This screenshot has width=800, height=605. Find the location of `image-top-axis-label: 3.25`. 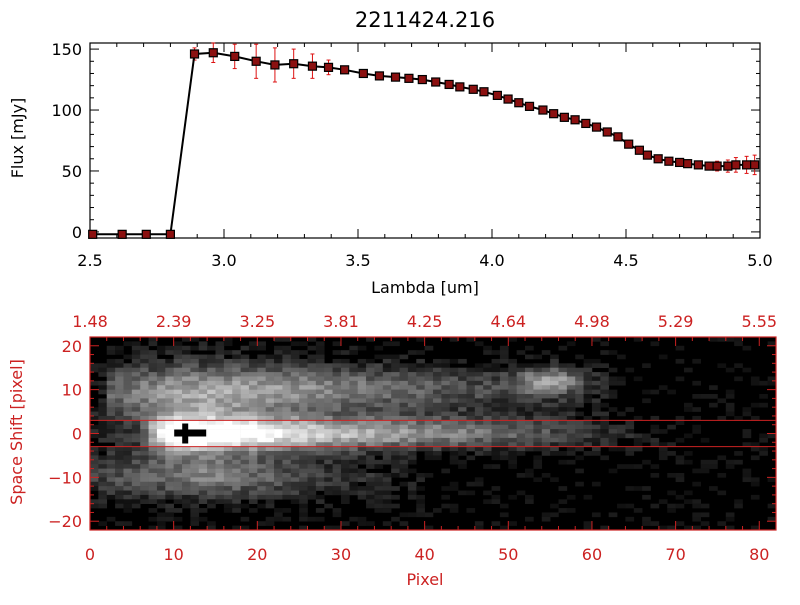

image-top-axis-label: 3.25 is located at coordinates (258, 321).